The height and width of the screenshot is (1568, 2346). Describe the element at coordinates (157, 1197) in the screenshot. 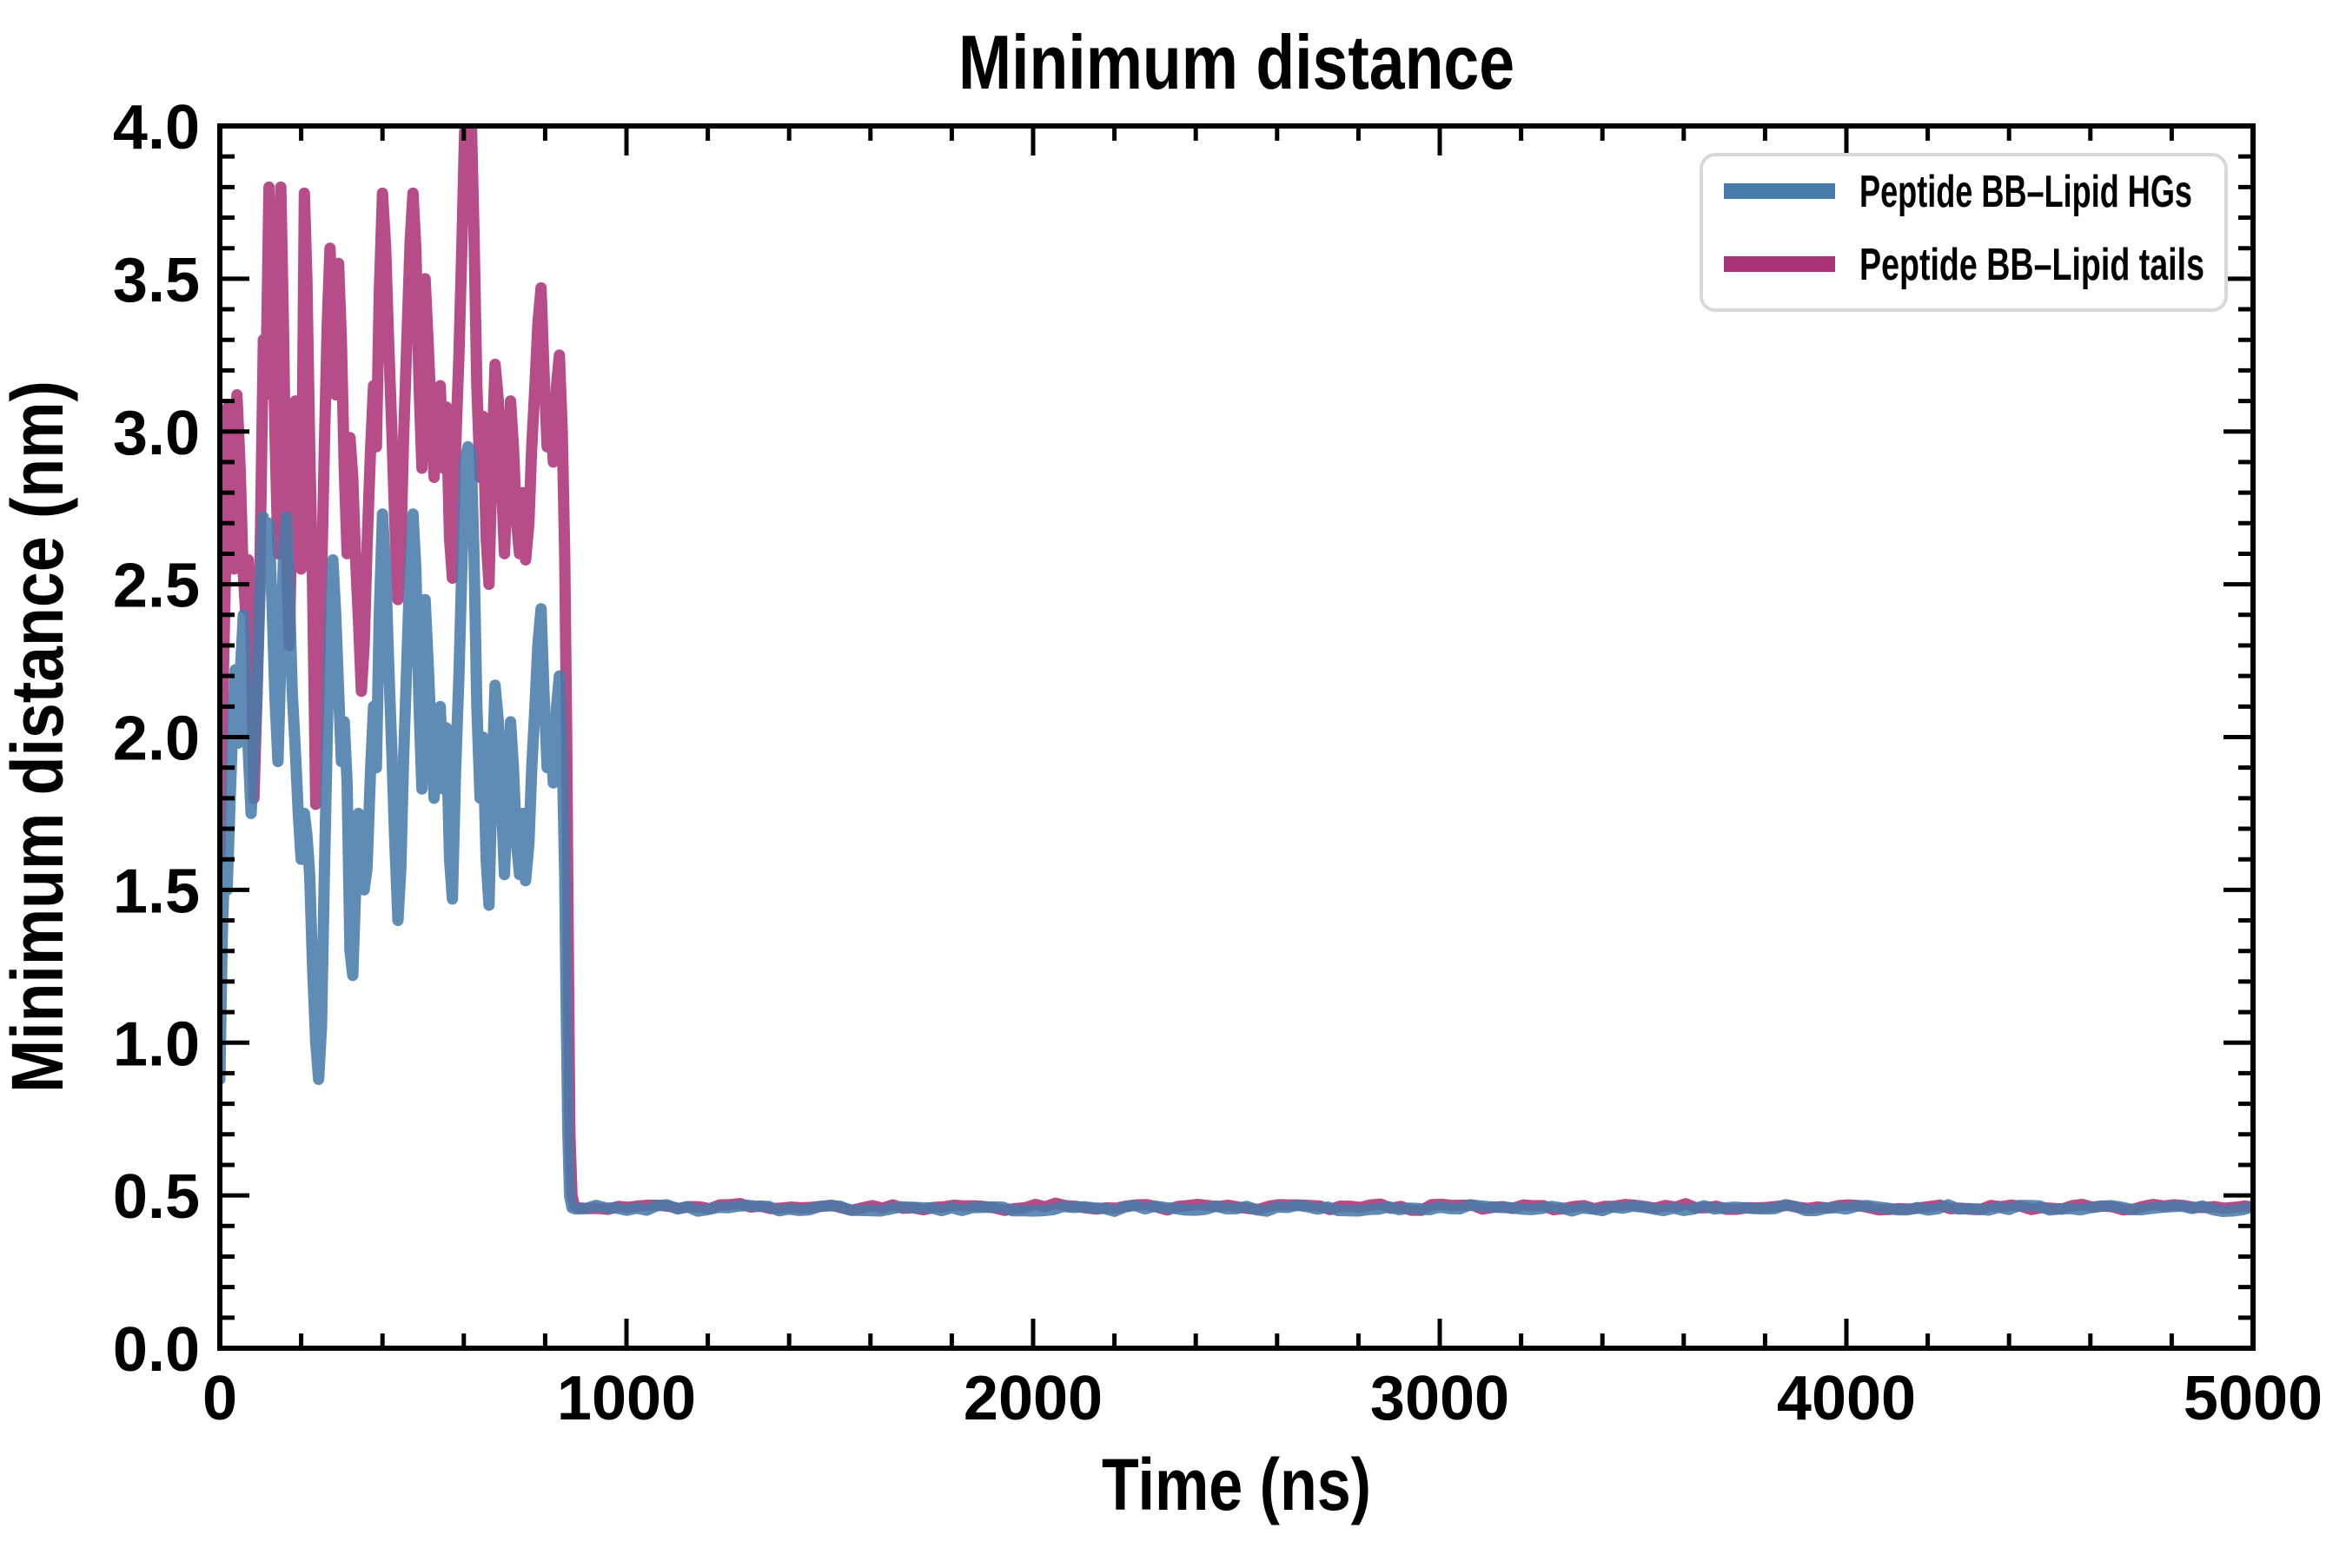

I see `y-tick-label: 0.5` at that location.